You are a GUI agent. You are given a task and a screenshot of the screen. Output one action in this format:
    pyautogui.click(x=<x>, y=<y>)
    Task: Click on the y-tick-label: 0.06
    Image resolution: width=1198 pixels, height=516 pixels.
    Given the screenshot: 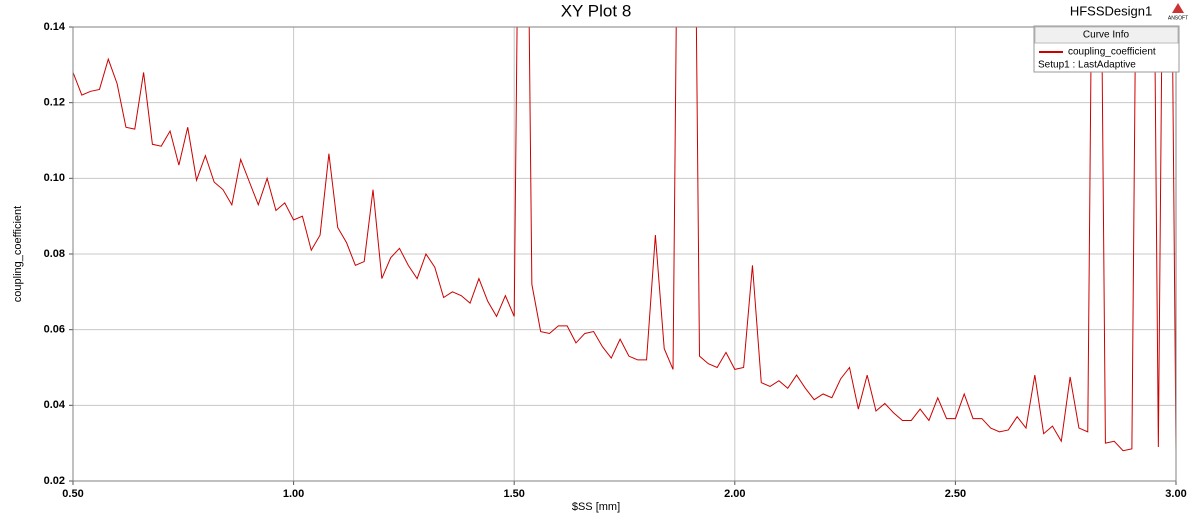 What is the action you would take?
    pyautogui.click(x=54, y=330)
    